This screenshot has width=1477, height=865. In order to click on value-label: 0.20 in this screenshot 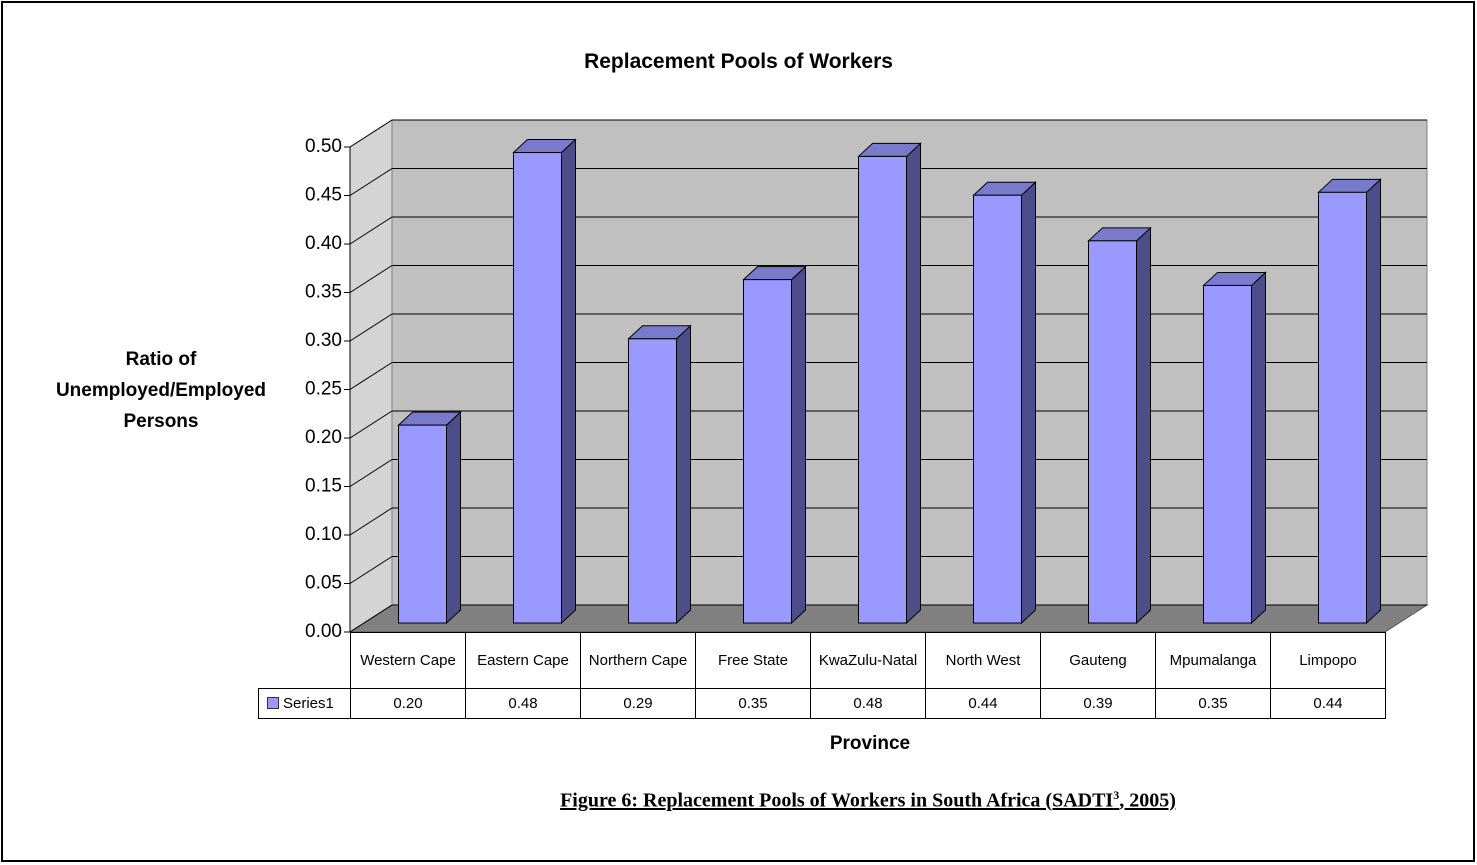, I will do `click(408, 703)`.